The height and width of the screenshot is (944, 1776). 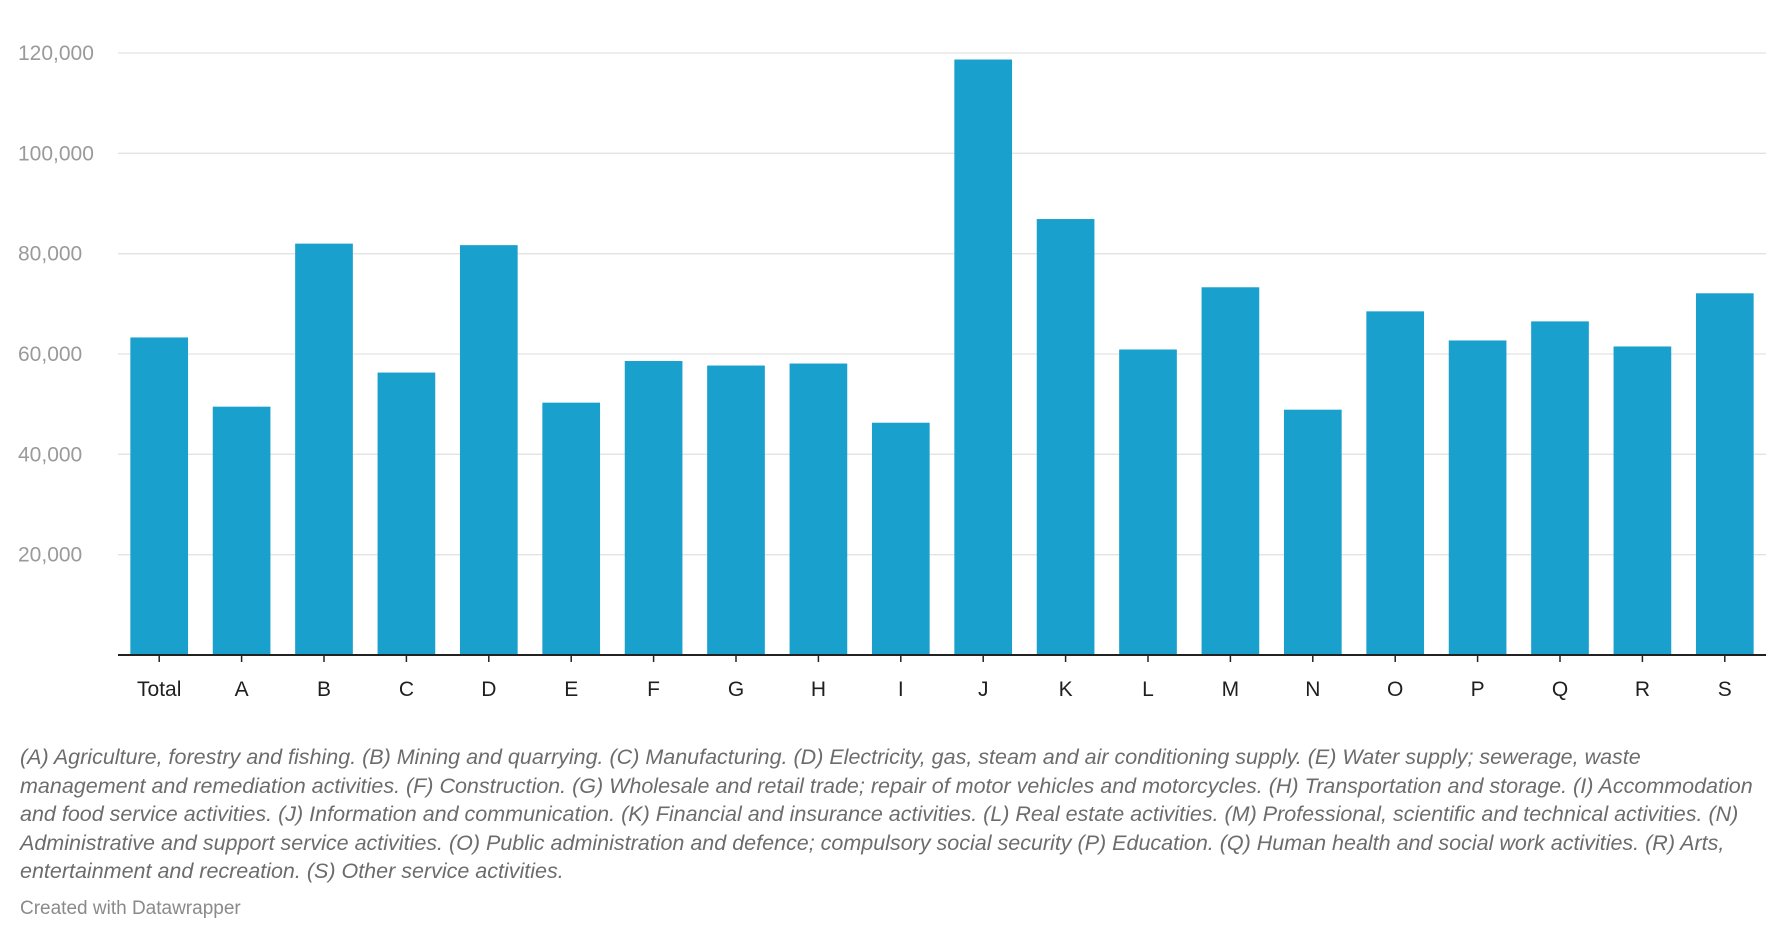 What do you see at coordinates (50, 555) in the screenshot?
I see `y-tick-label: 20,000` at bounding box center [50, 555].